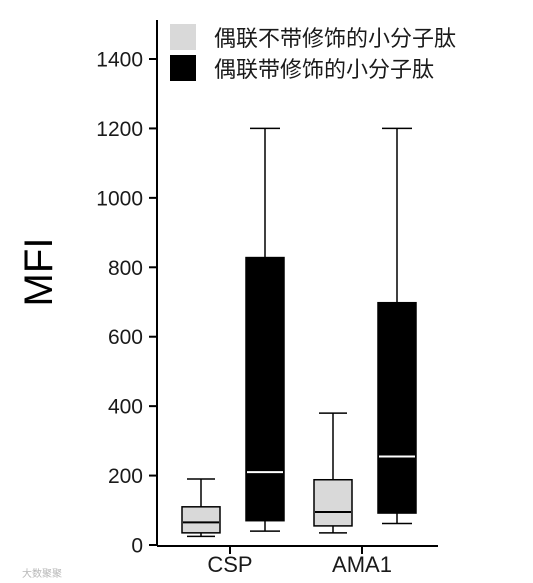  Describe the element at coordinates (119, 198) in the screenshot. I see `y-tick-label: 1000` at that location.